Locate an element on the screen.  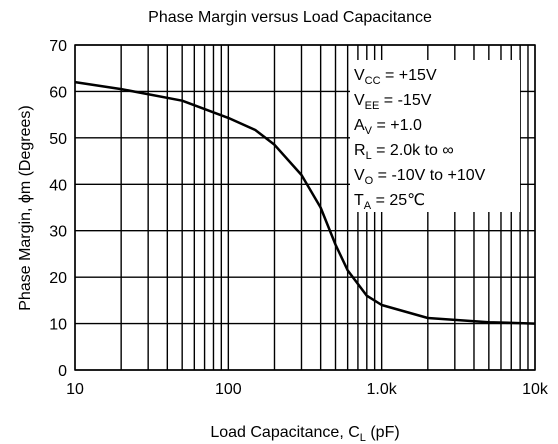
x-axis-title: Load Capacitance, CL (pF) is located at coordinates (304, 434).